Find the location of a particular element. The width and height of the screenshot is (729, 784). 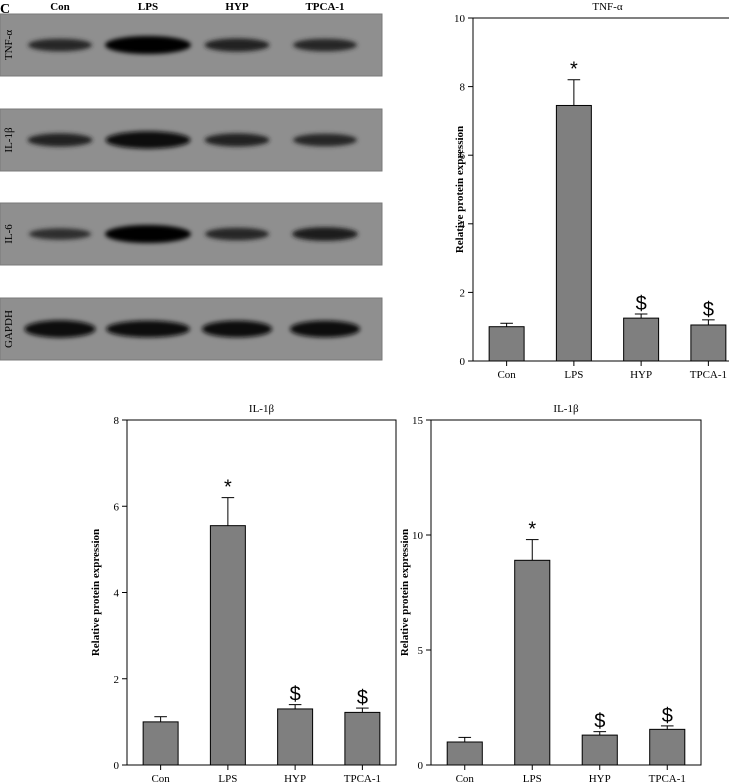

blot-lane-label-tpca1: TPCA-1 is located at coordinates (324, 7).